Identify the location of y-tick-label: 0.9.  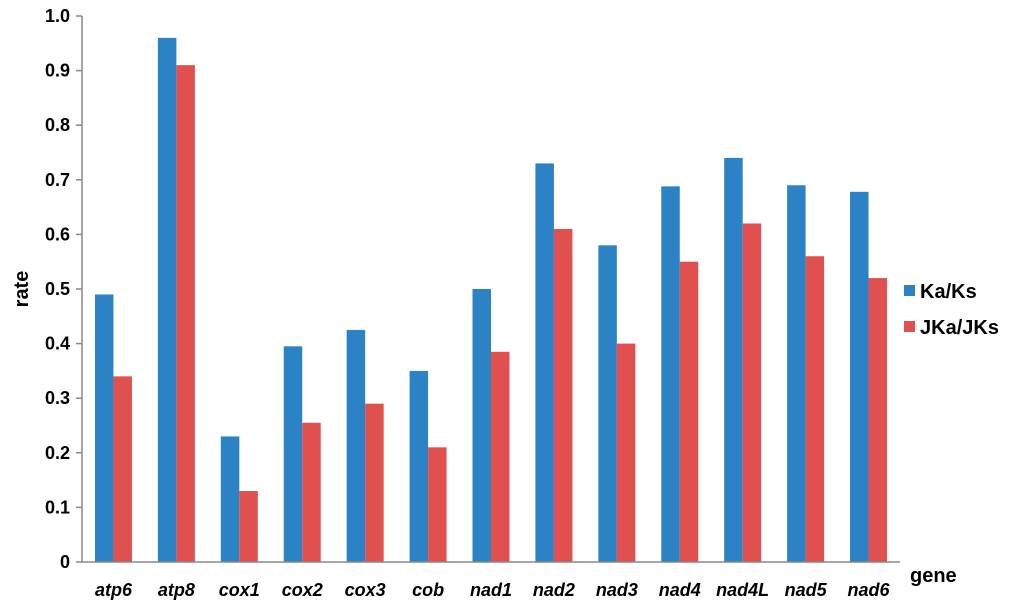
(57, 71).